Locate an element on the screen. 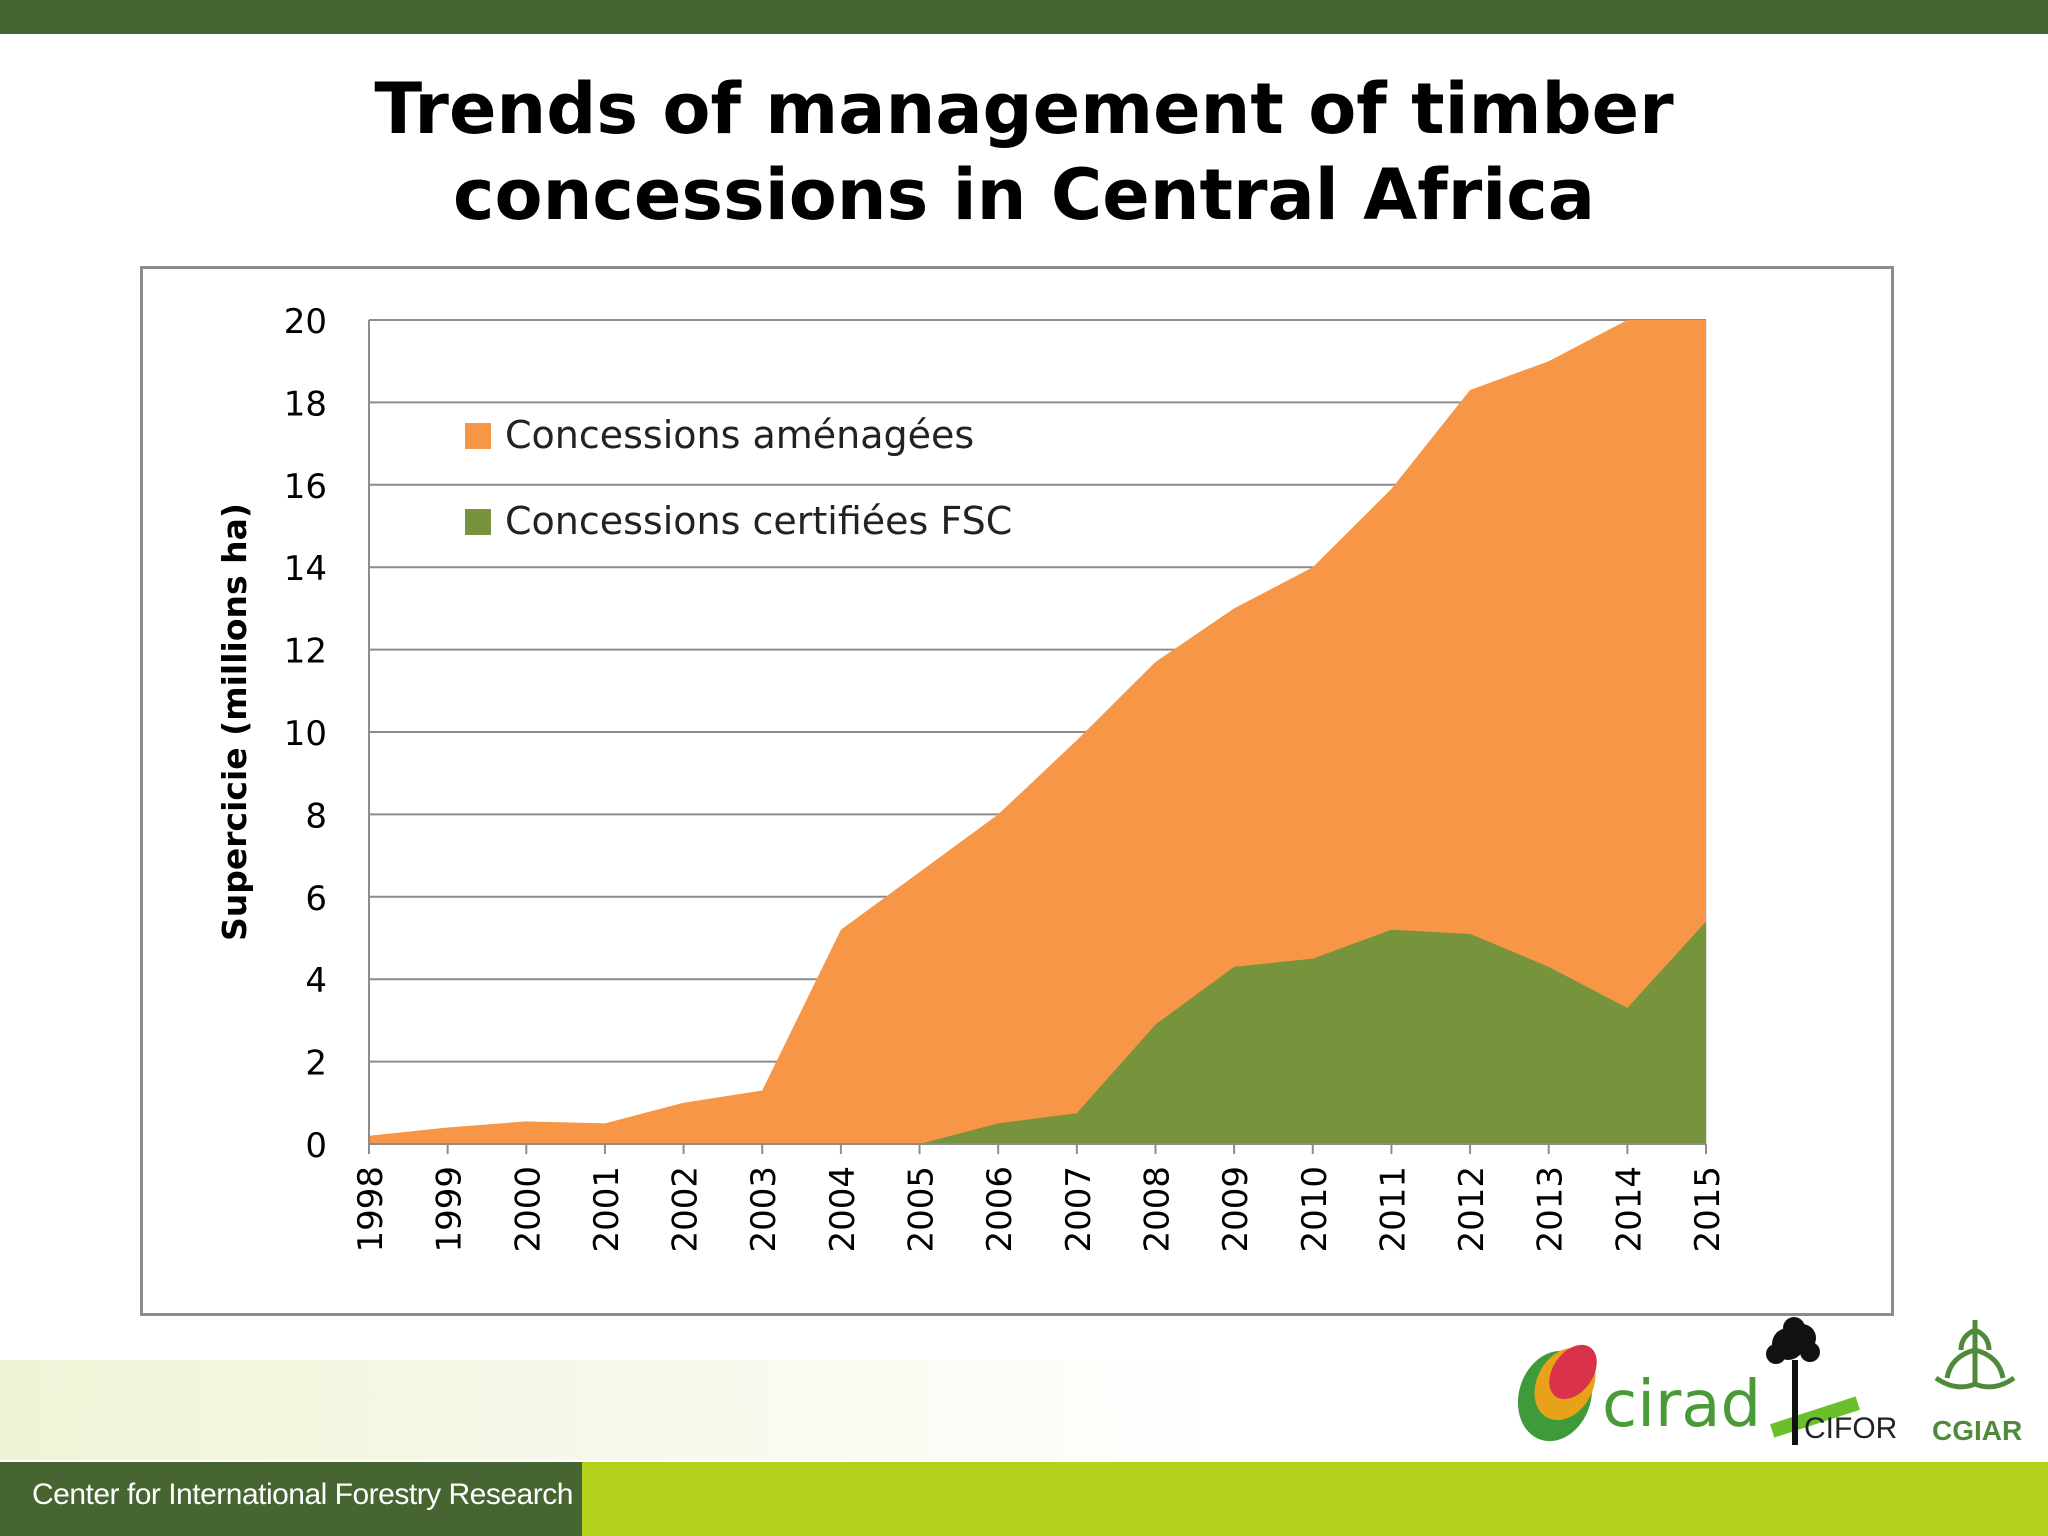  partner-logos: cirad CIFOR CGIAR is located at coordinates (1769, 1381).